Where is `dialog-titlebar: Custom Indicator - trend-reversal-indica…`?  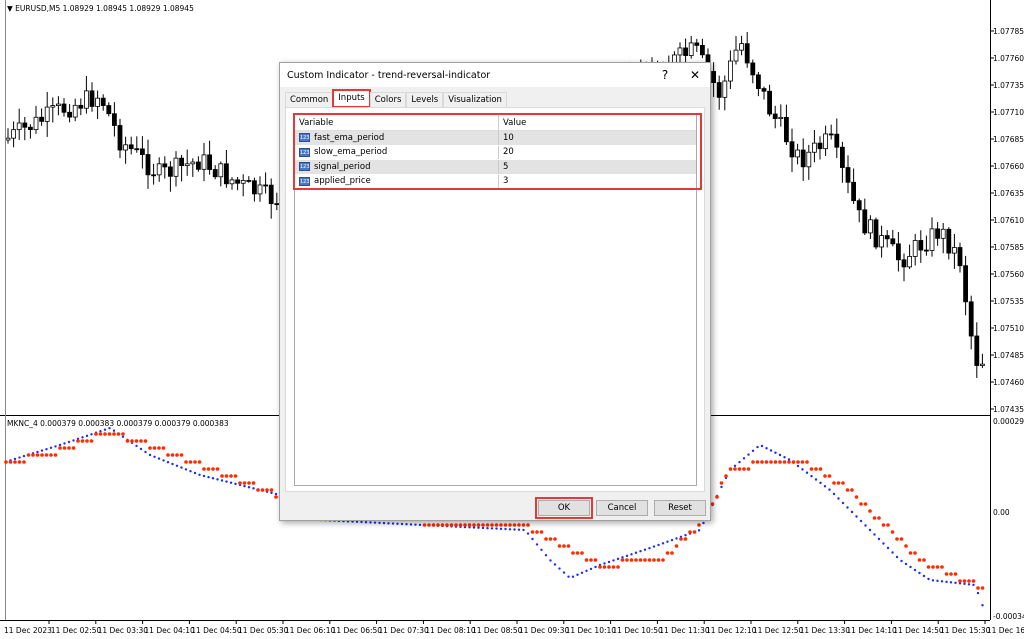 dialog-titlebar: Custom Indicator - trend-reversal-indica… is located at coordinates (495, 75).